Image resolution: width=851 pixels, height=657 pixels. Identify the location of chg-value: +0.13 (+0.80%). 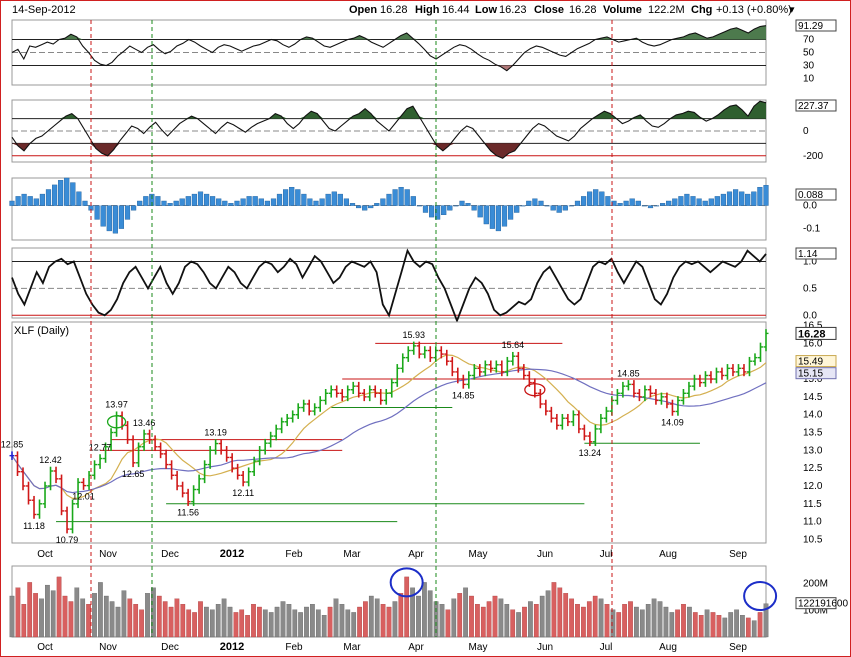
(754, 10).